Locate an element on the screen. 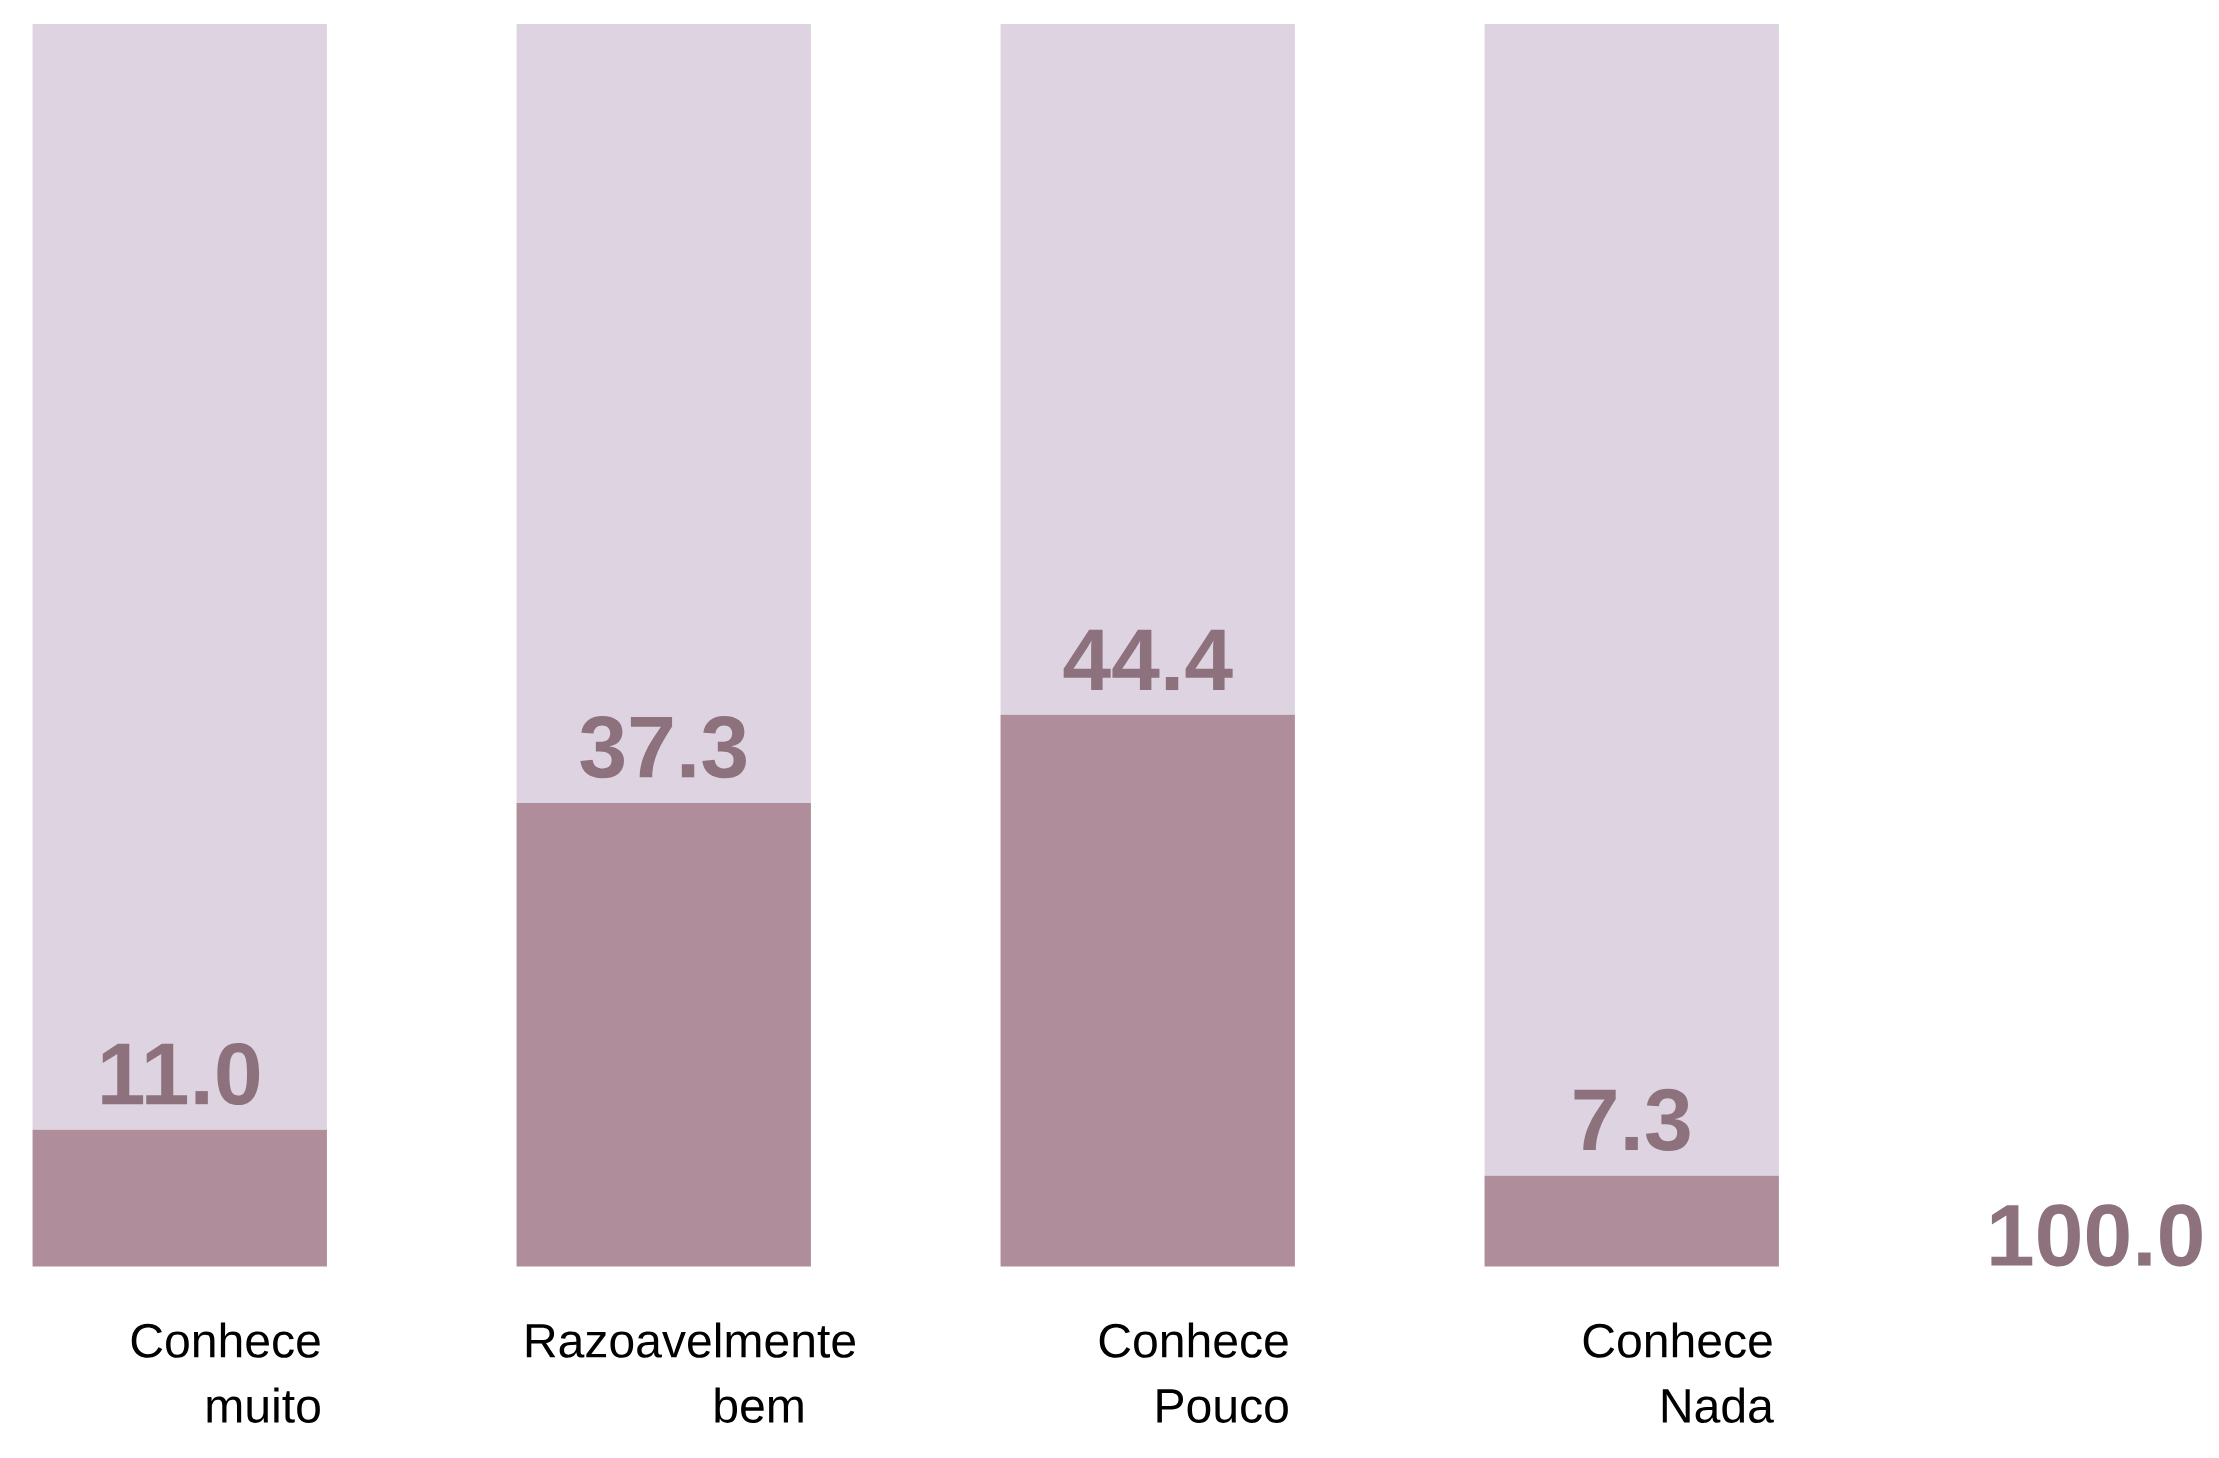  text: 100.0 is located at coordinates (2096, 1235).